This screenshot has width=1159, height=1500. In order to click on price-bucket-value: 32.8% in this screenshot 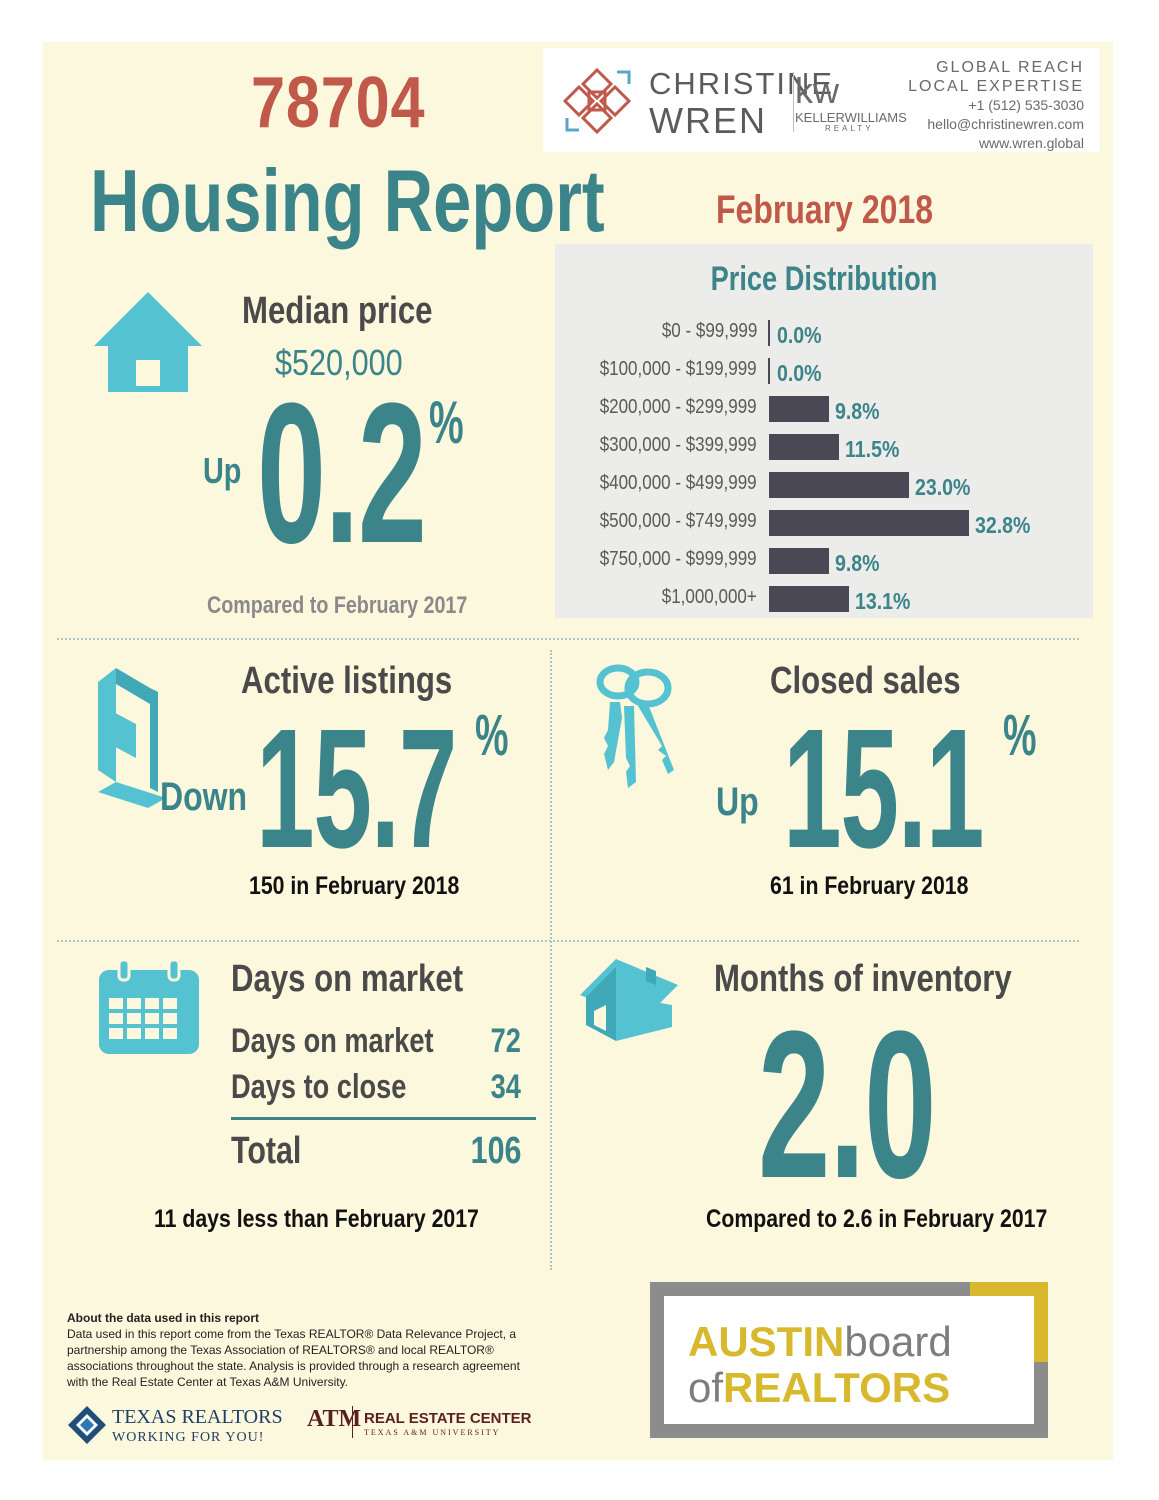, I will do `click(1003, 525)`.